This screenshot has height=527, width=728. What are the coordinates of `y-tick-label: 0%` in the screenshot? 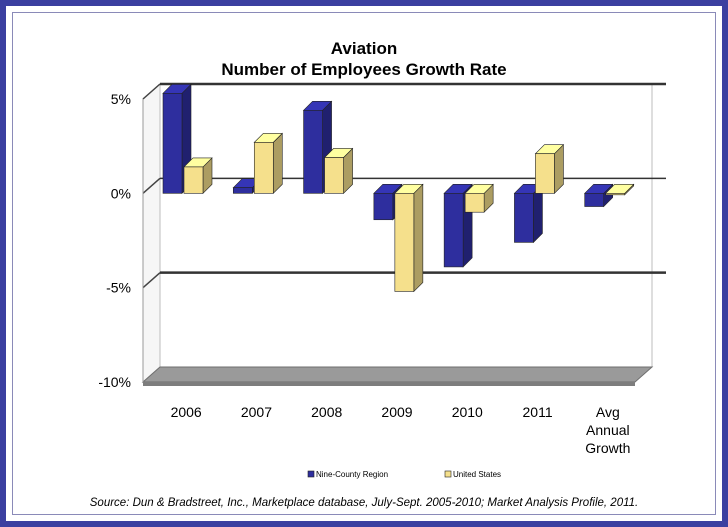 It's located at (121, 193).